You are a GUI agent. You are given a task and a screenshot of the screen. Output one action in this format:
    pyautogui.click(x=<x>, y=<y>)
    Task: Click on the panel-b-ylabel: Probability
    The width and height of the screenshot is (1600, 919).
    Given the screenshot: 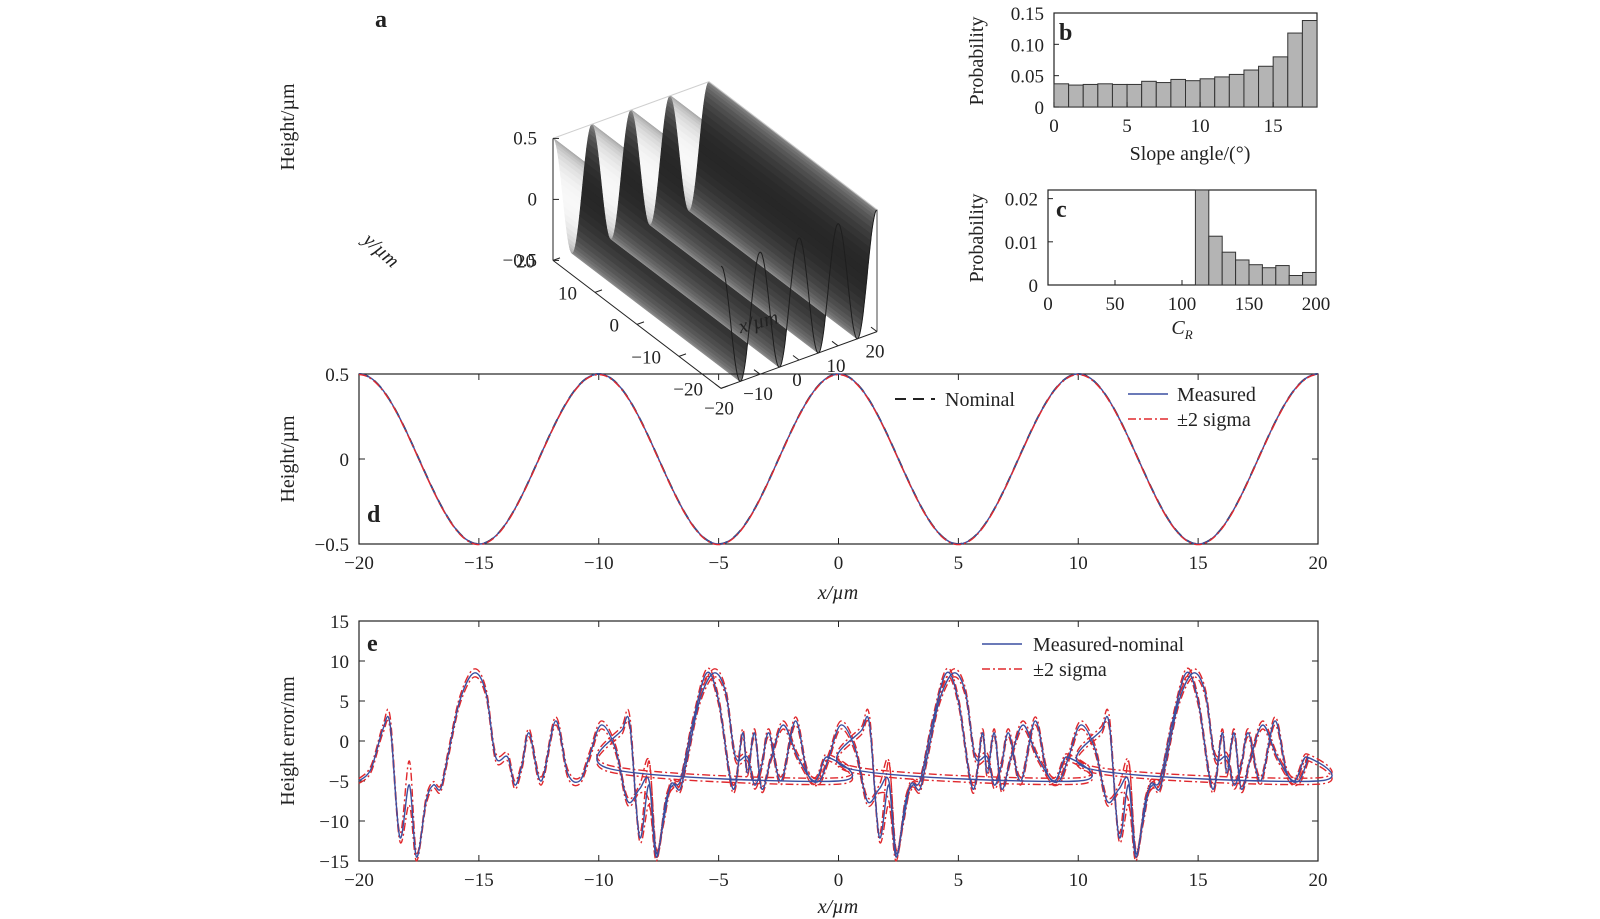 What is the action you would take?
    pyautogui.click(x=977, y=61)
    